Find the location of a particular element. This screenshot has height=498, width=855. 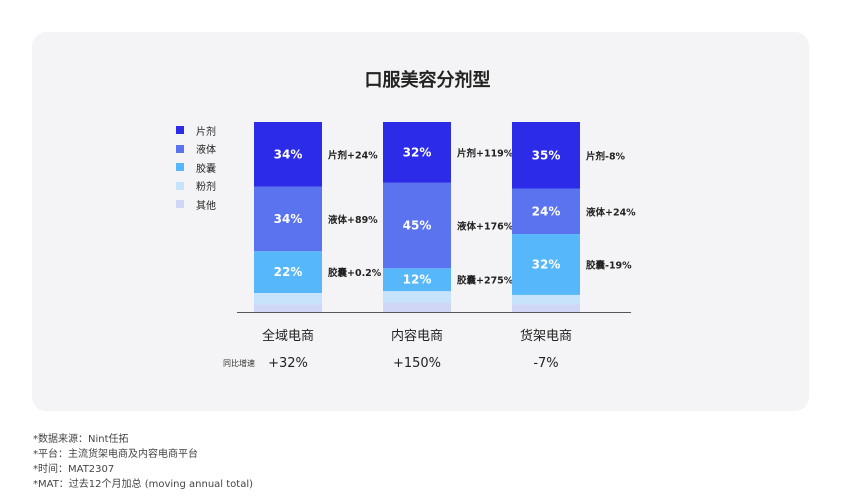

change-label-capsule-shelf: 胶囊-19% is located at coordinates (609, 266).